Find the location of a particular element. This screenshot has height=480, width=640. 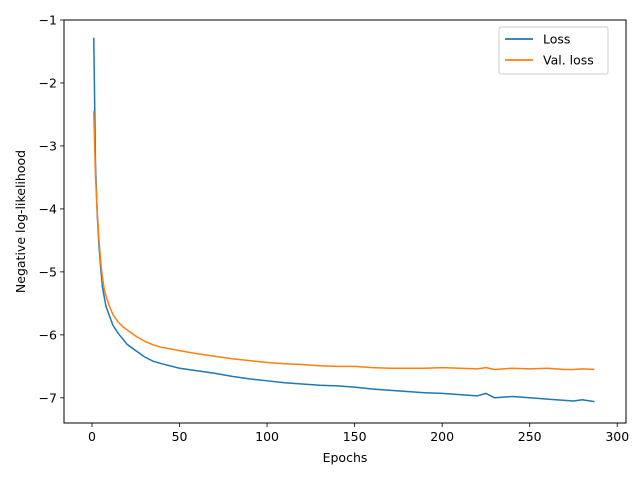

legend-label: Val. loss is located at coordinates (568, 60).